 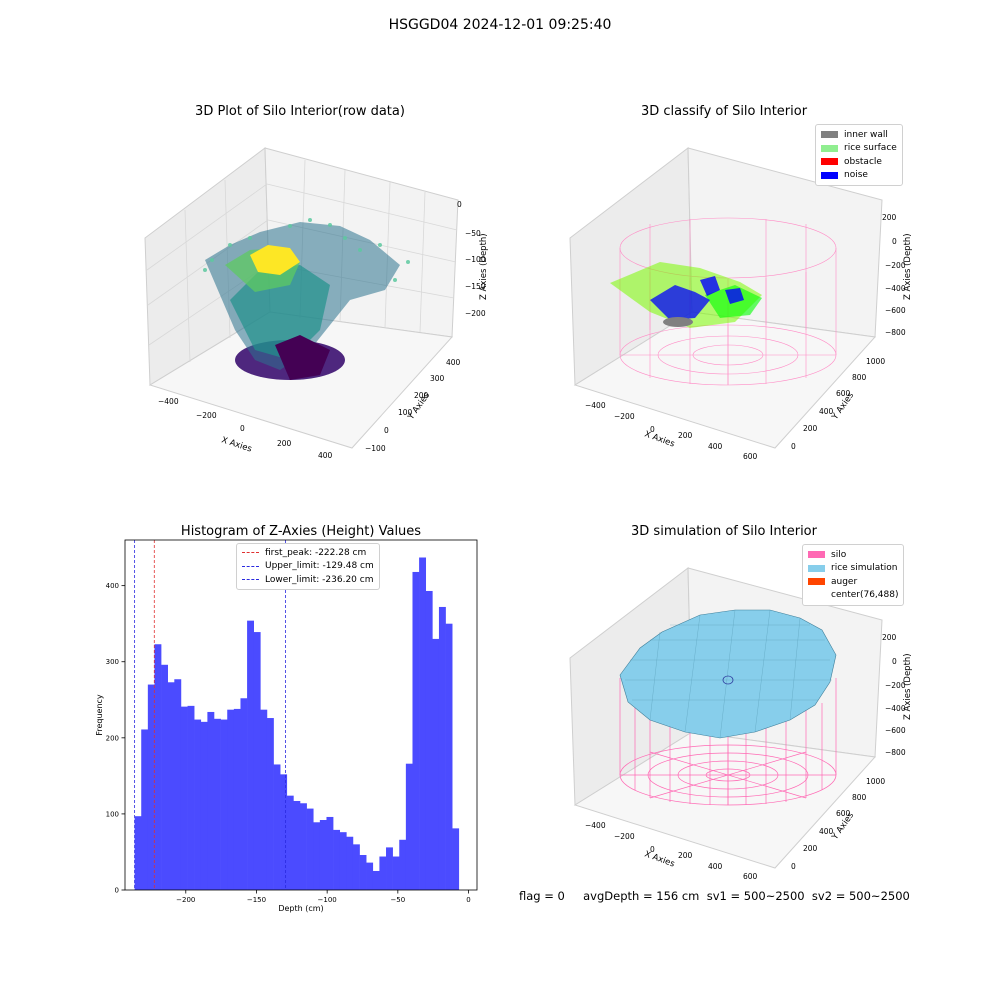 What do you see at coordinates (859, 149) in the screenshot?
I see `legend-item-rice-surface: rice surface` at bounding box center [859, 149].